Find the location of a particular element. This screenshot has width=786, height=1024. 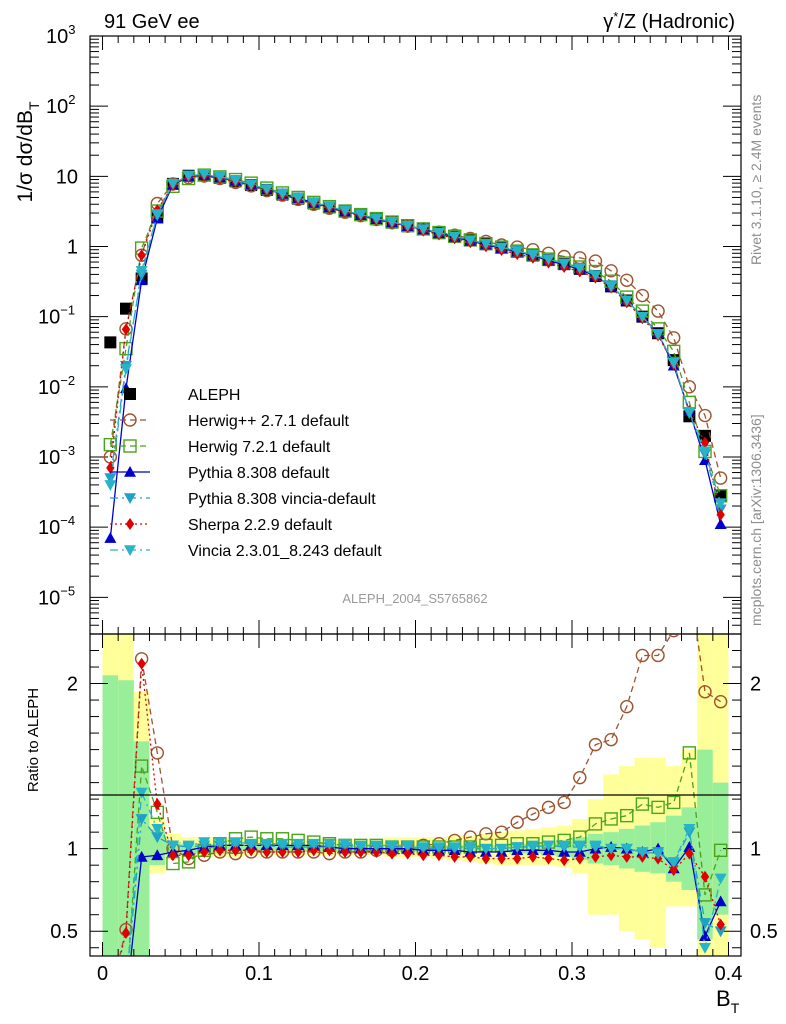

legend-label: Sherpa 2.2.9 default is located at coordinates (260, 525).